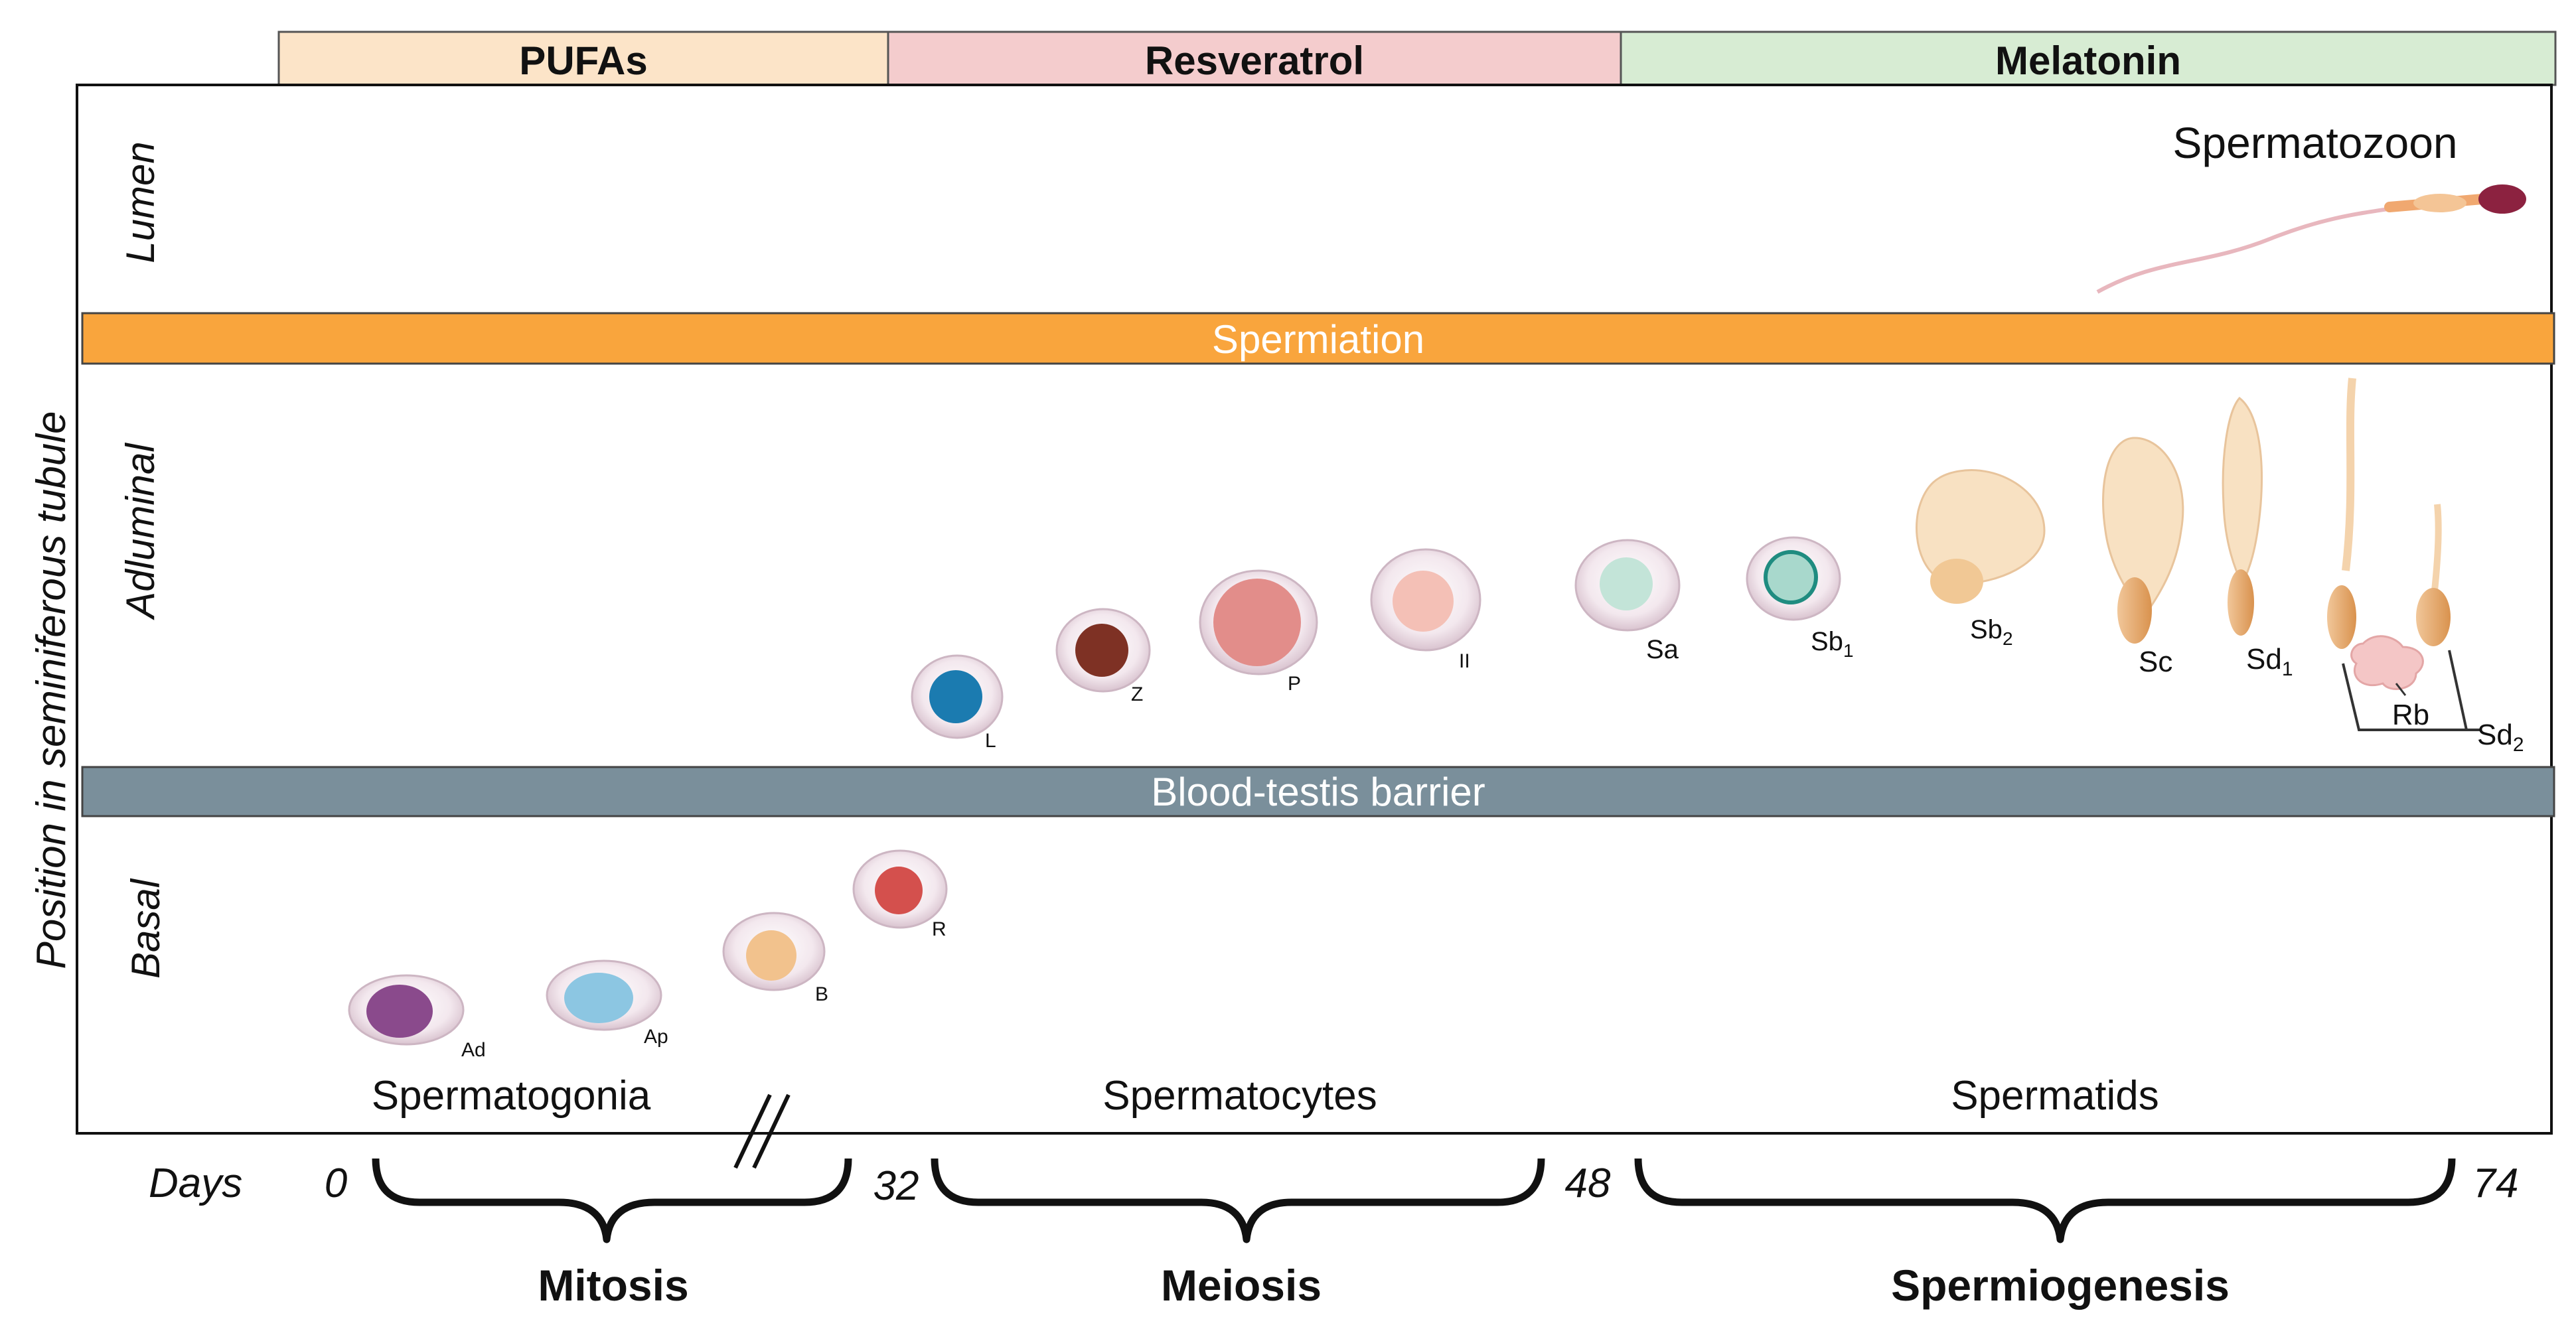 The image size is (2576, 1337). What do you see at coordinates (1238, 1200) in the screenshot?
I see `meiosis-brace` at bounding box center [1238, 1200].